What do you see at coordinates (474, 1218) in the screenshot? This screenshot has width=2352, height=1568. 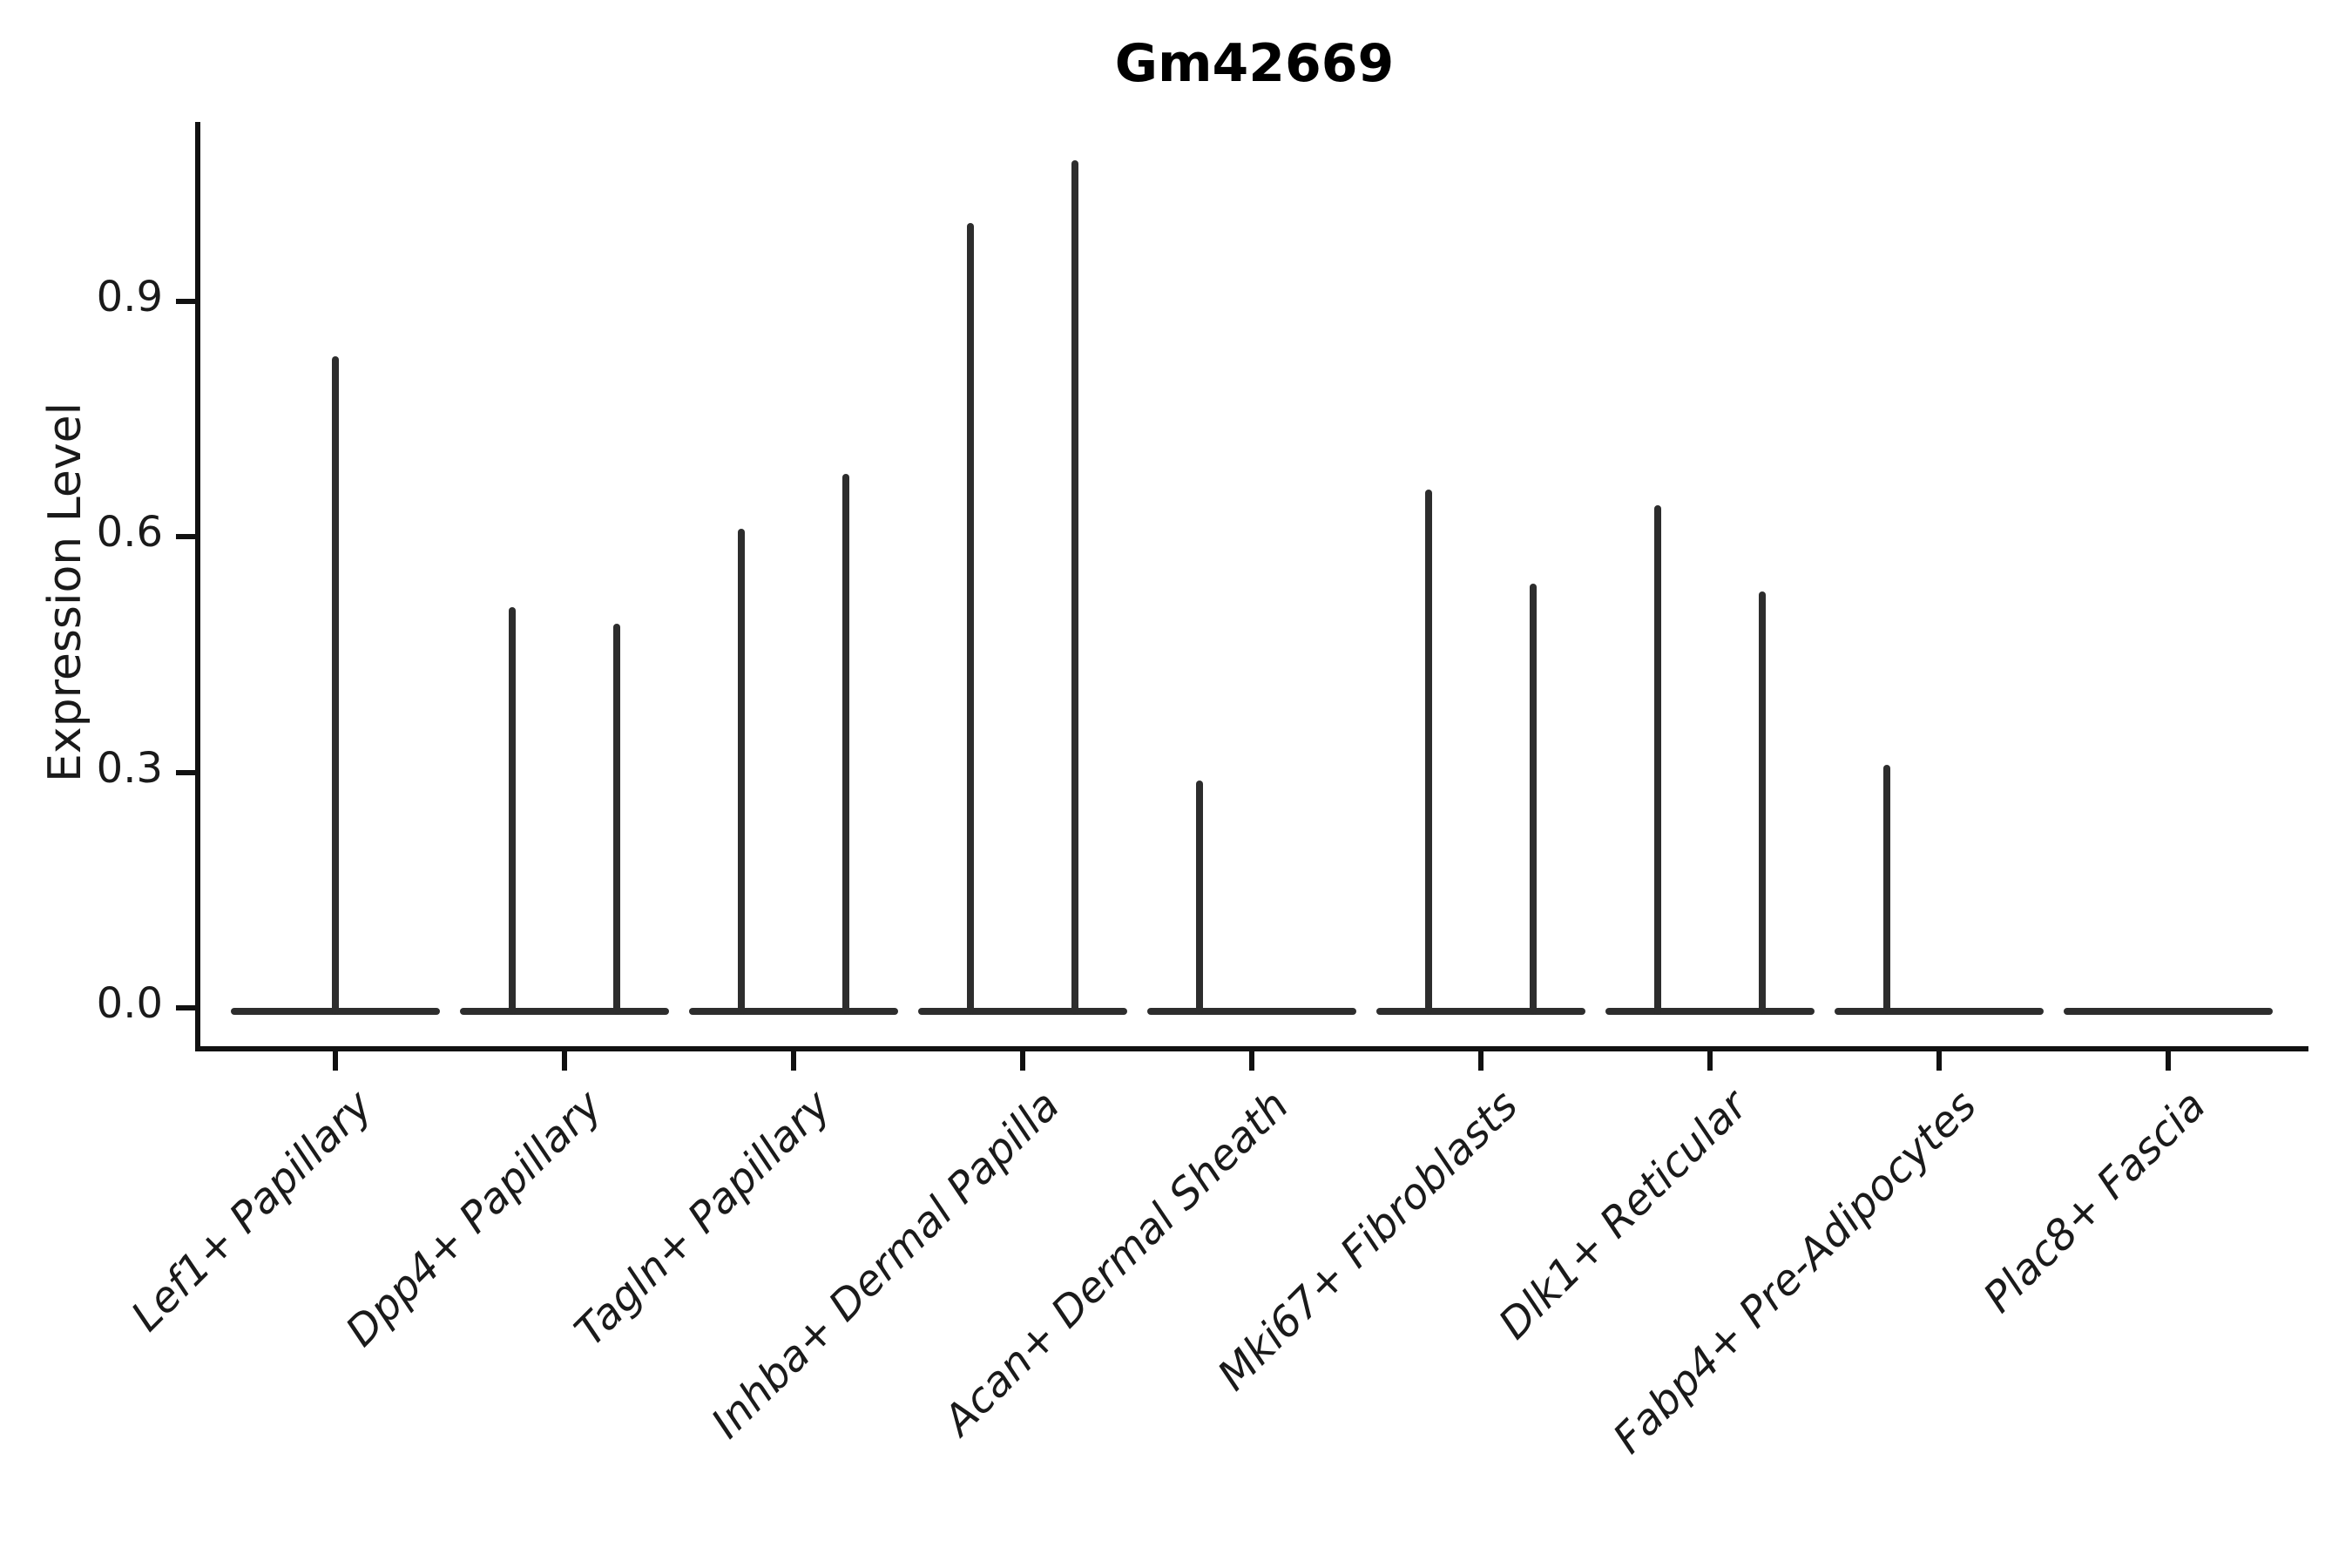 I see `x-tick-label-text: Dpp4+ Papillary` at bounding box center [474, 1218].